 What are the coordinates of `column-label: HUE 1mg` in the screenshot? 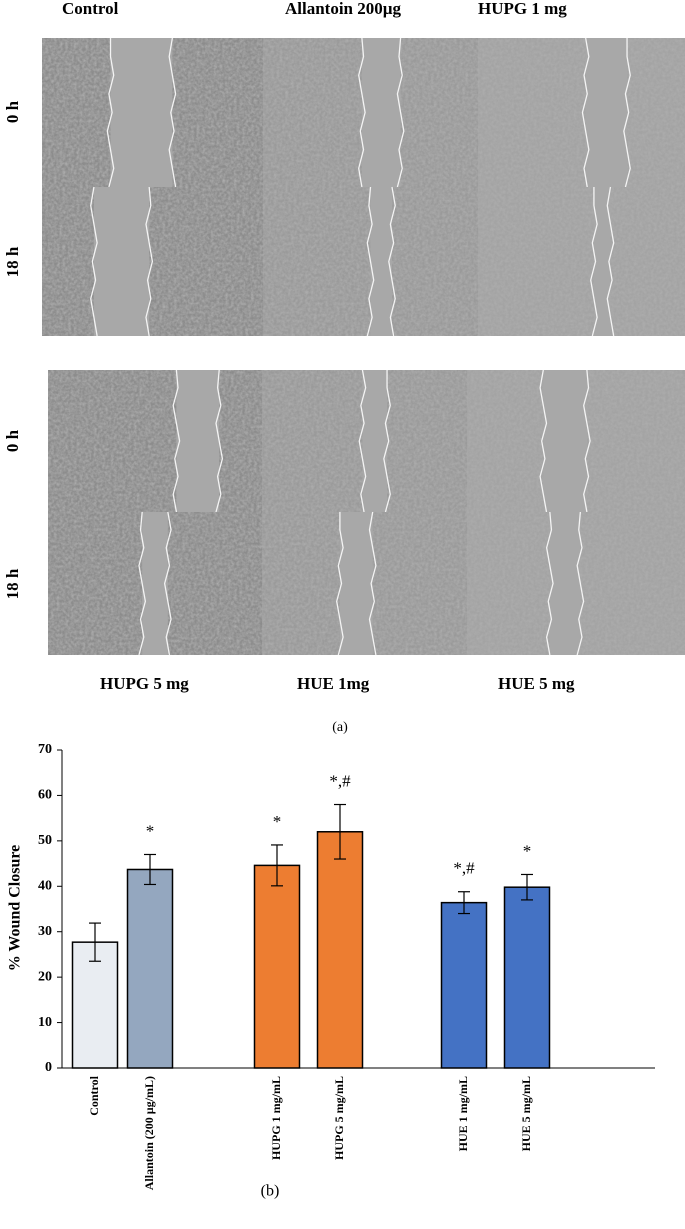 It's located at (333, 683).